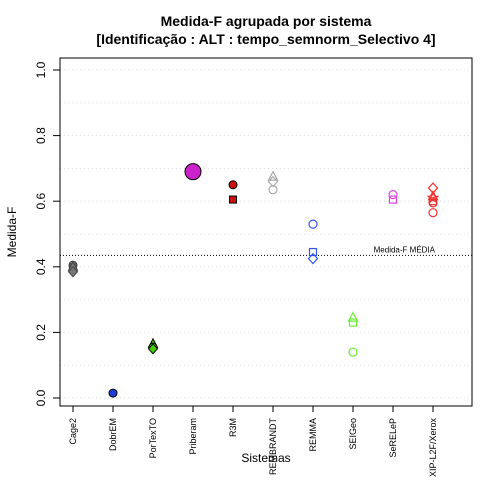  I want to click on x-tick-label: REMMA, so click(313, 435).